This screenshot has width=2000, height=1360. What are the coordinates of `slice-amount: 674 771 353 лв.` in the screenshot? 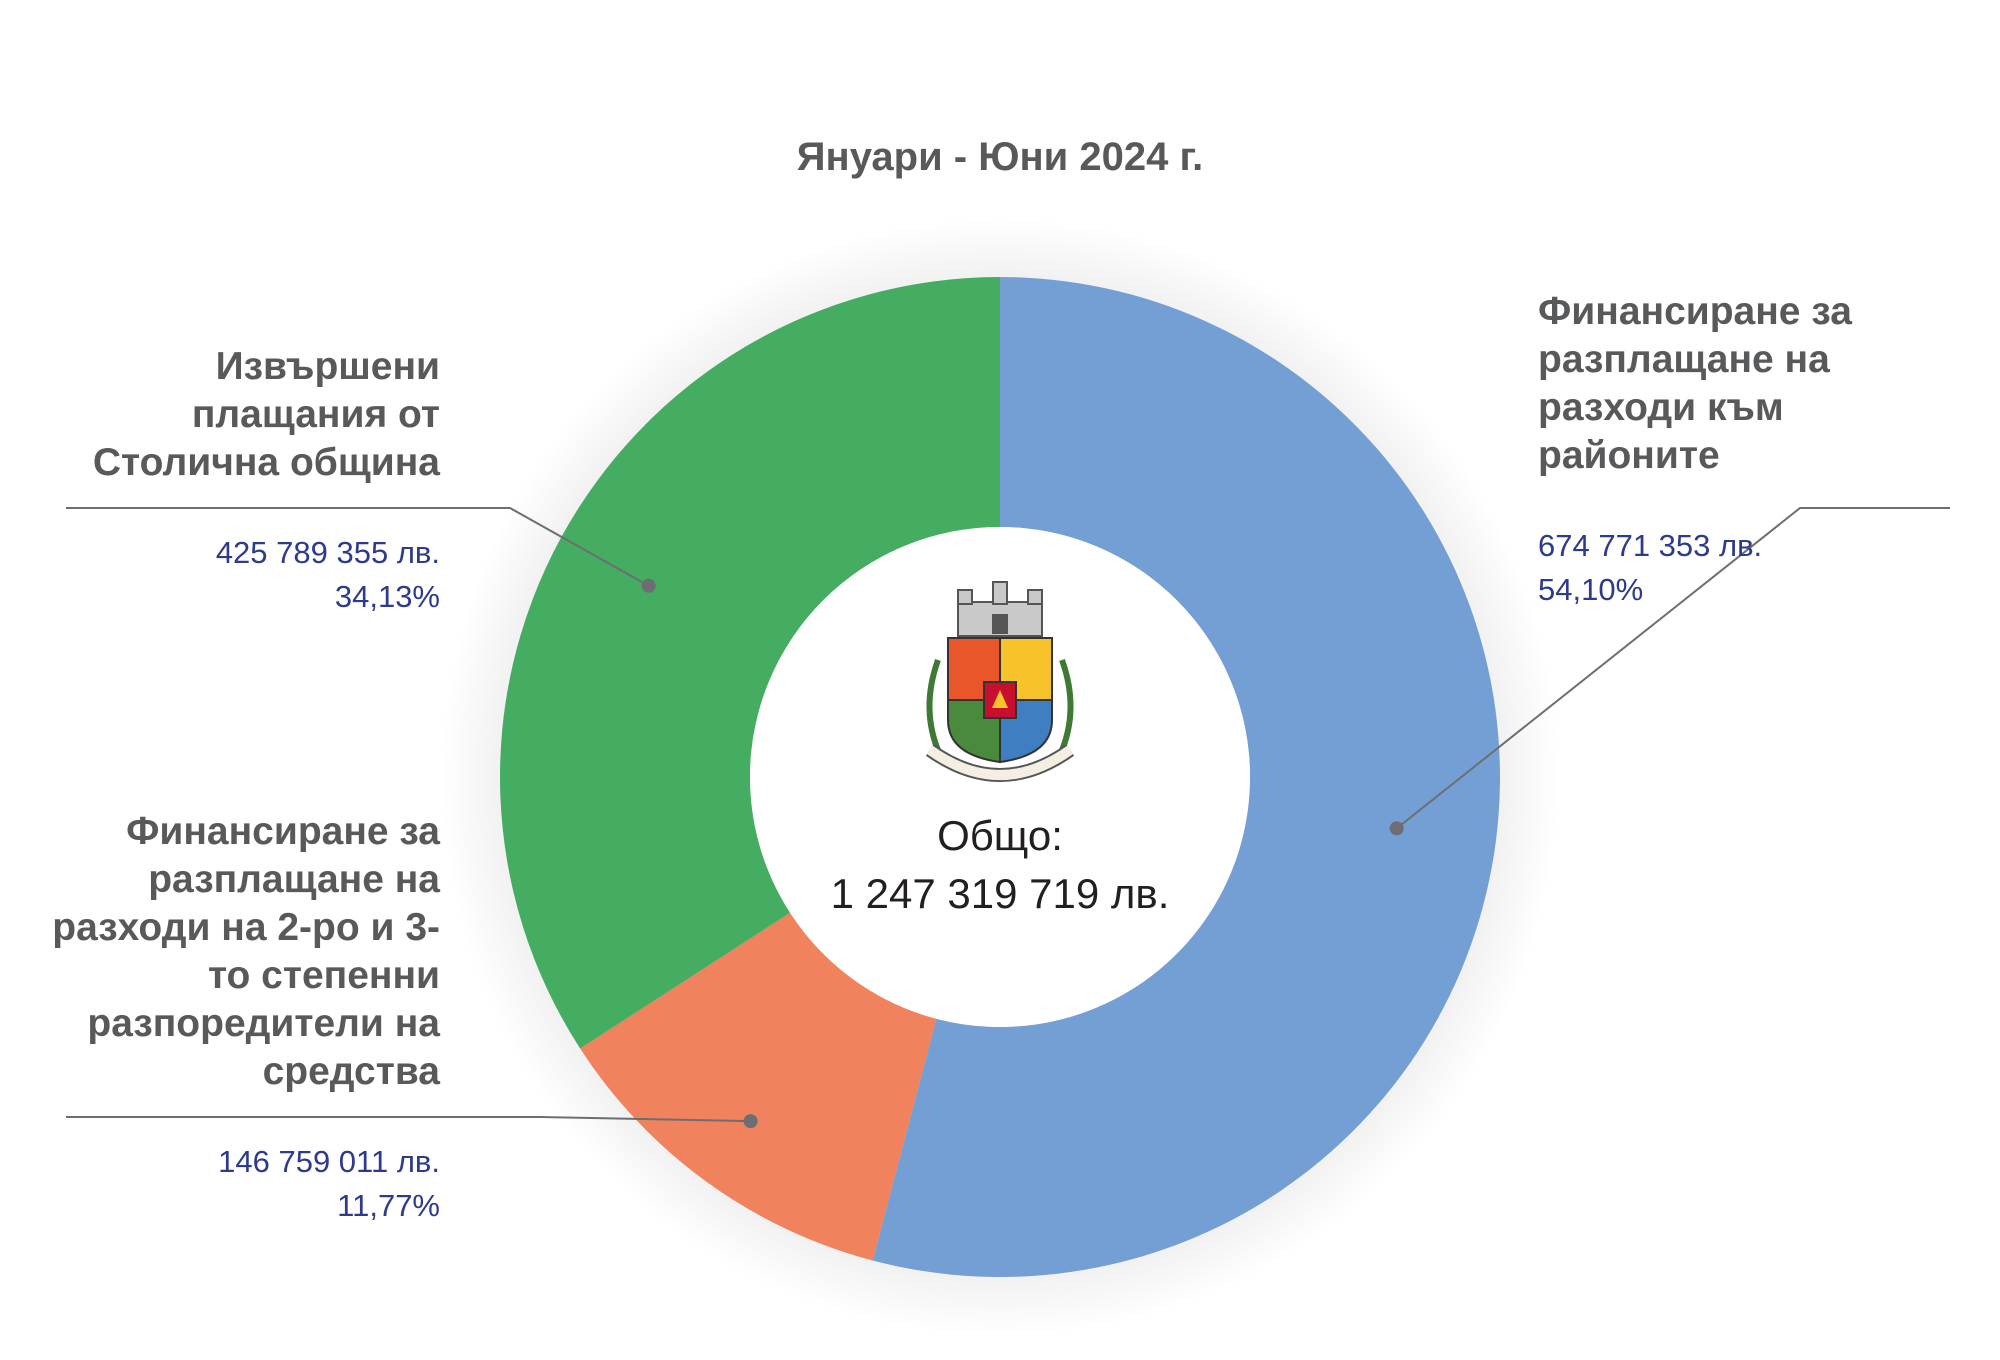 It's located at (1650, 545).